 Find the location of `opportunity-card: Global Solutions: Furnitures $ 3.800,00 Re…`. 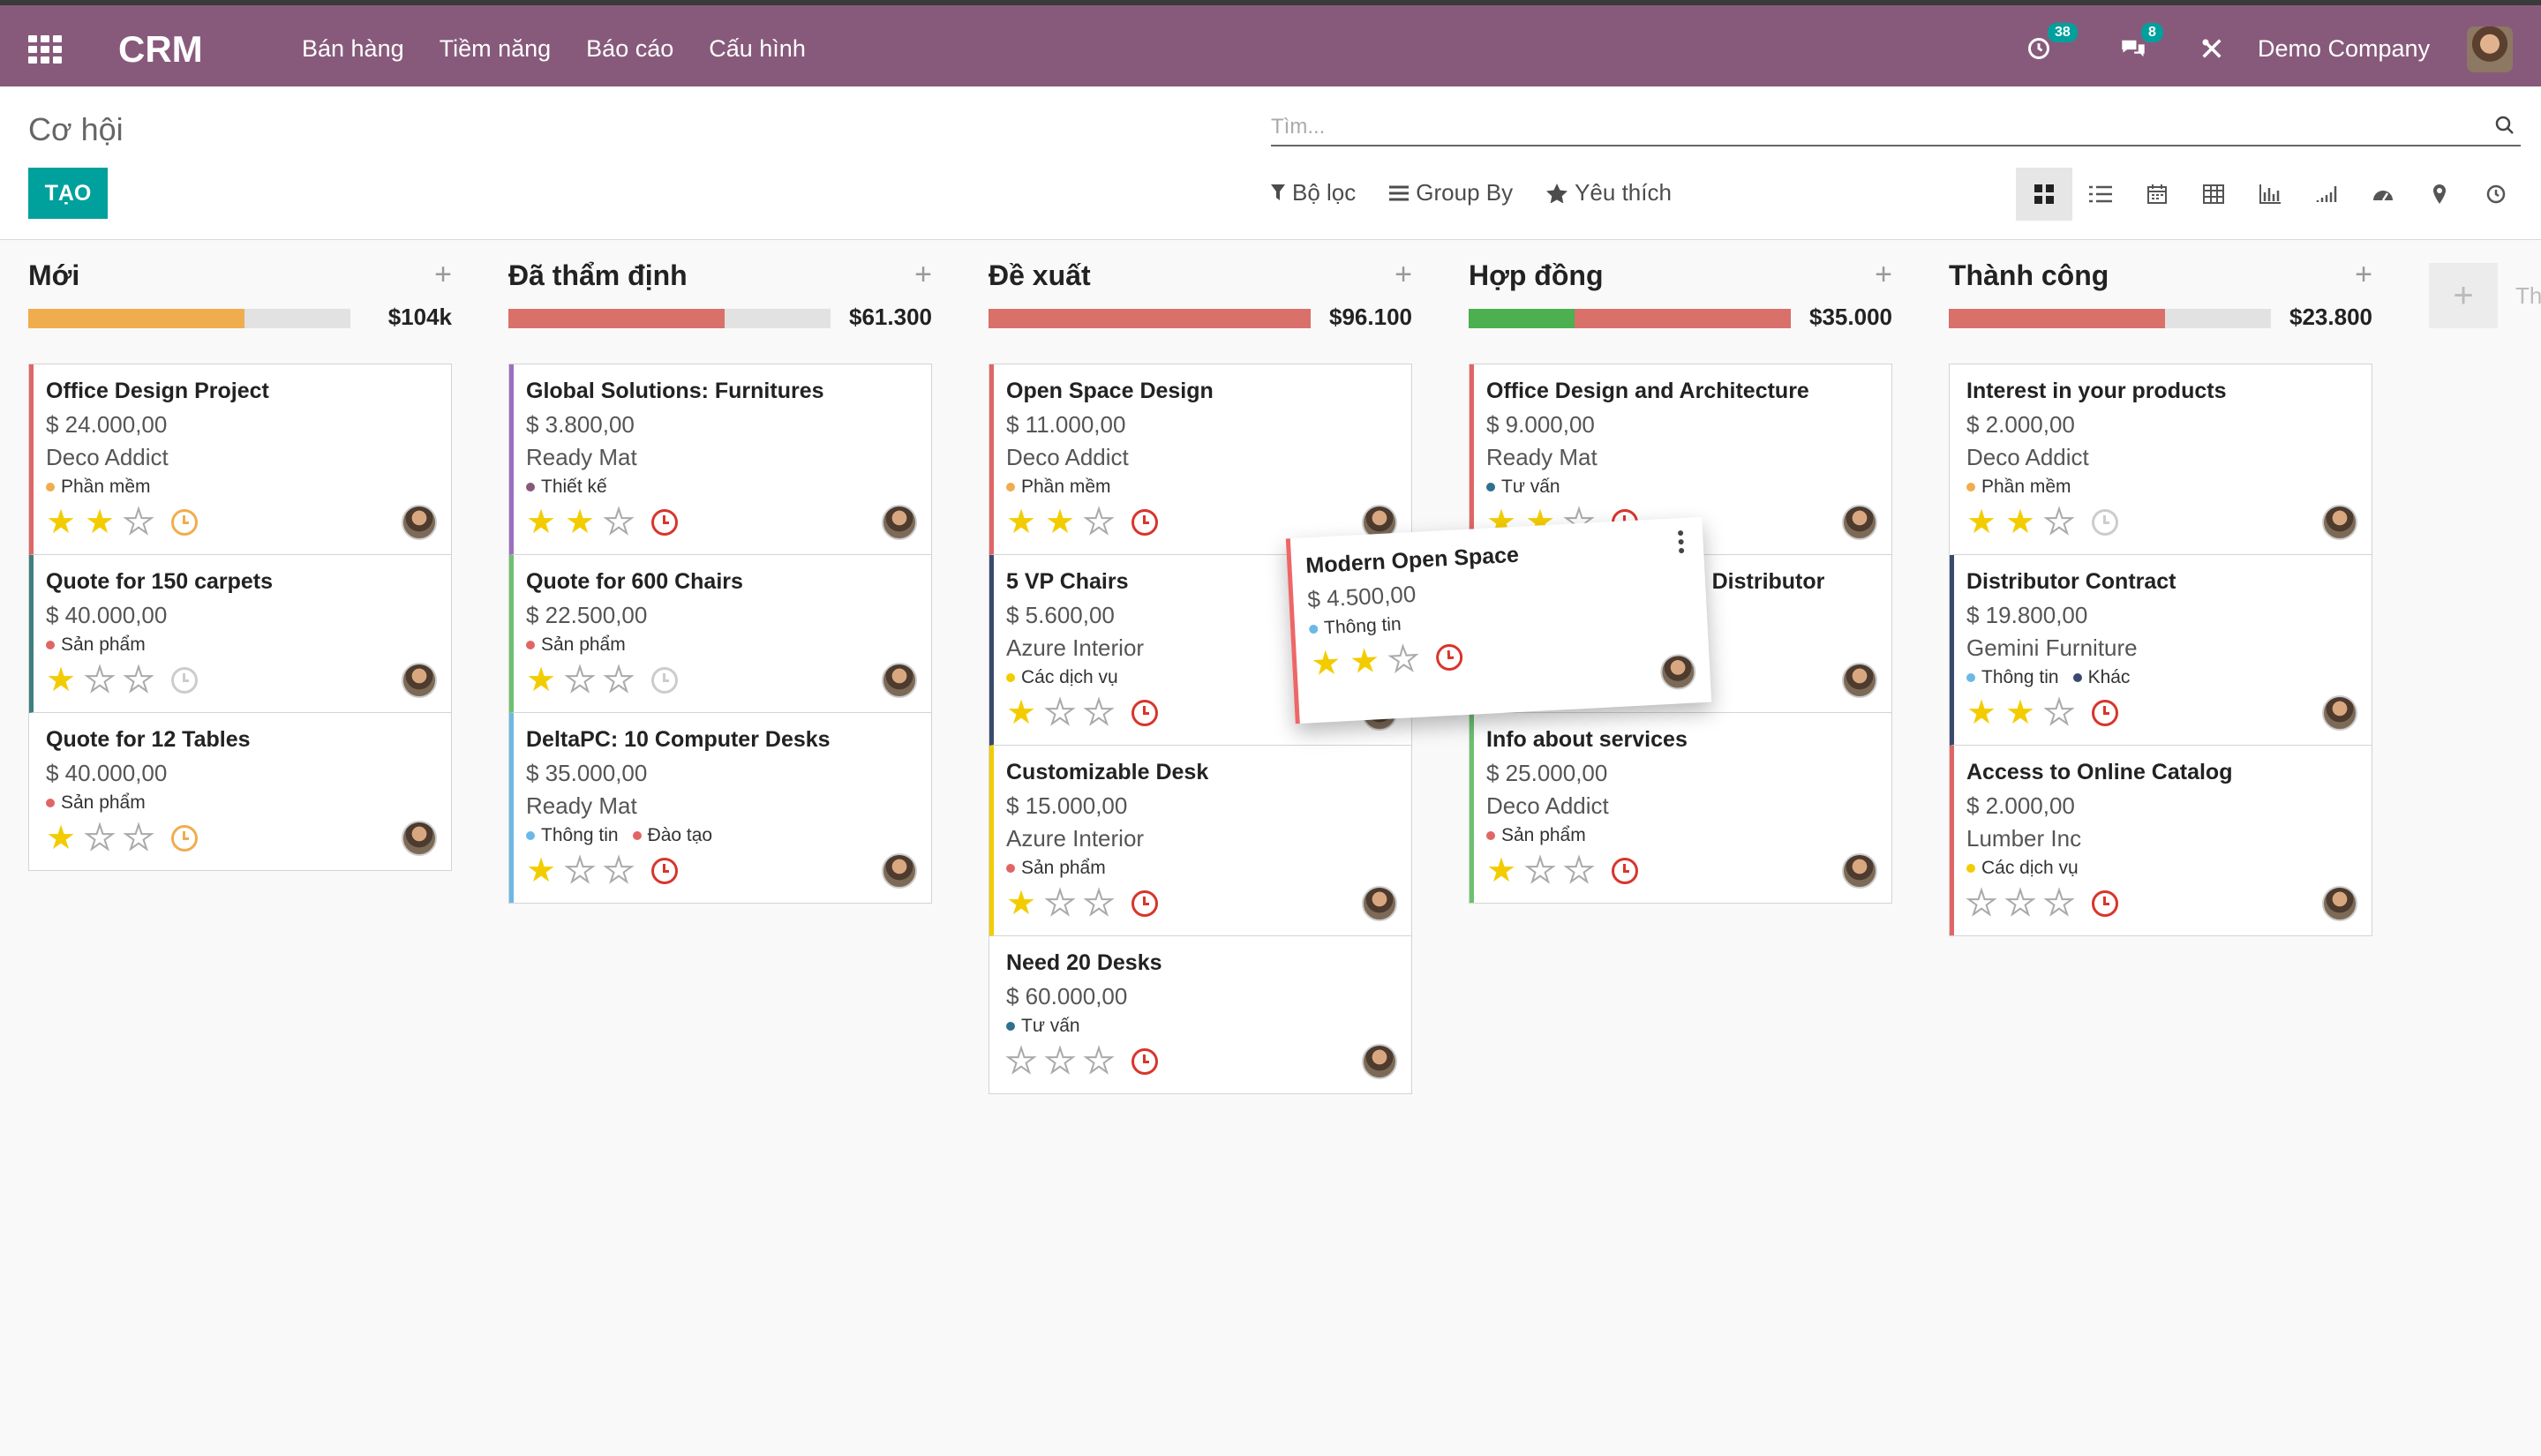

opportunity-card: Global Solutions: Furnitures $ 3.800,00 Re… is located at coordinates (720, 460).